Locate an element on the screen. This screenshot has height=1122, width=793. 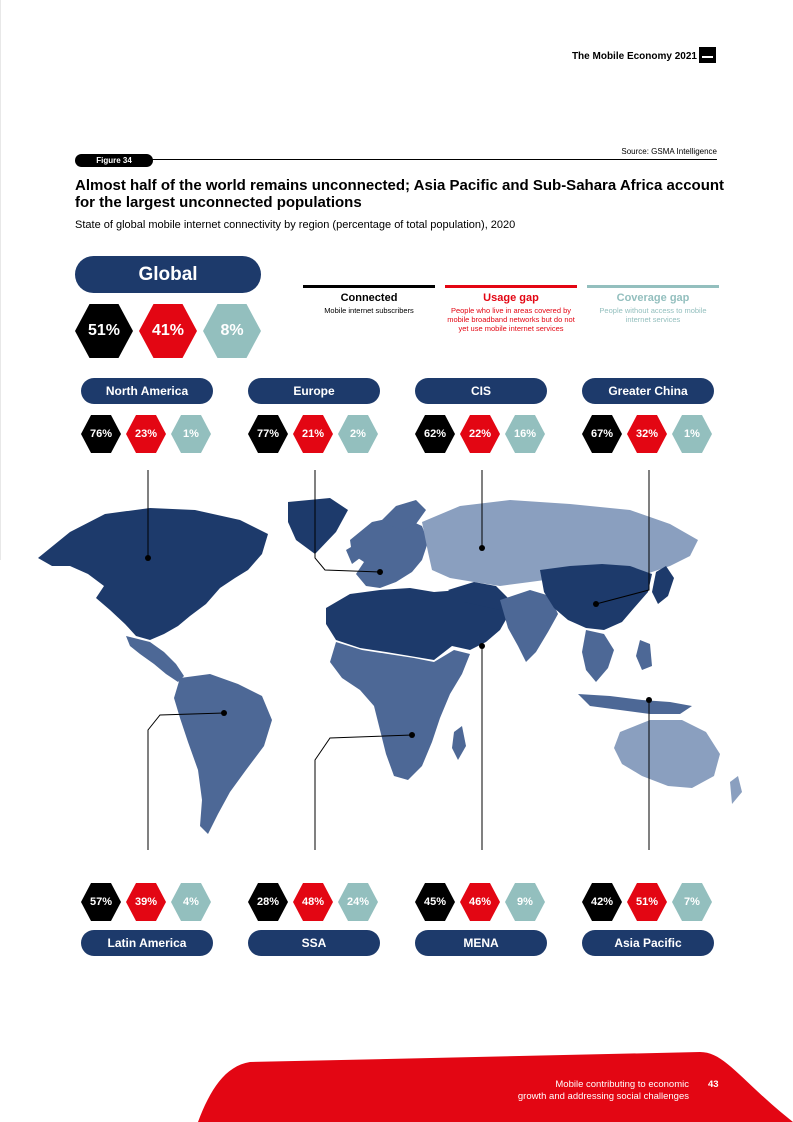
region-pill-latin-america: Latin America is located at coordinates (147, 943).